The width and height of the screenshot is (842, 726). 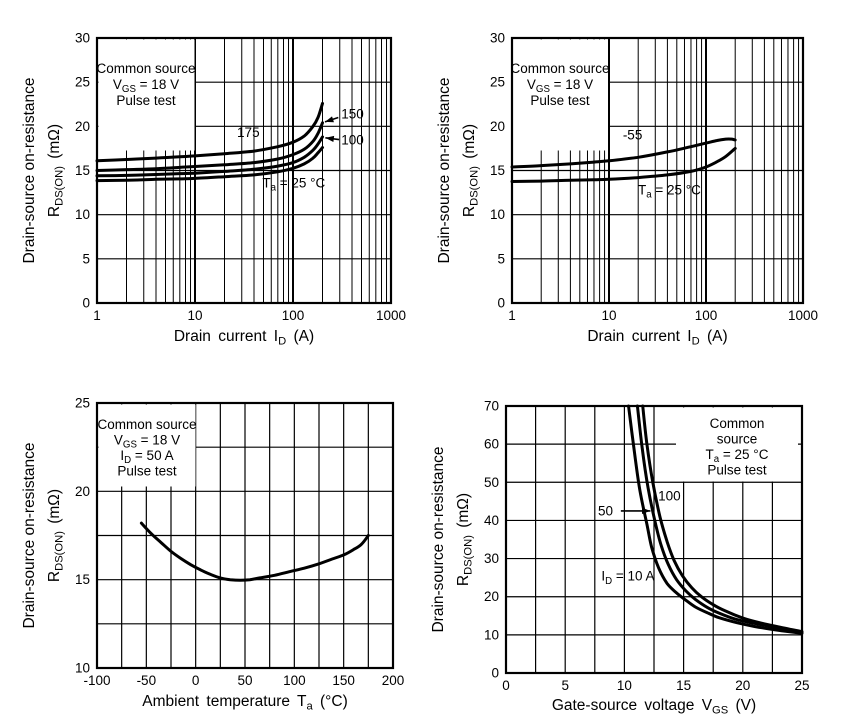 What do you see at coordinates (683, 685) in the screenshot?
I see `x-tick-label: 15` at bounding box center [683, 685].